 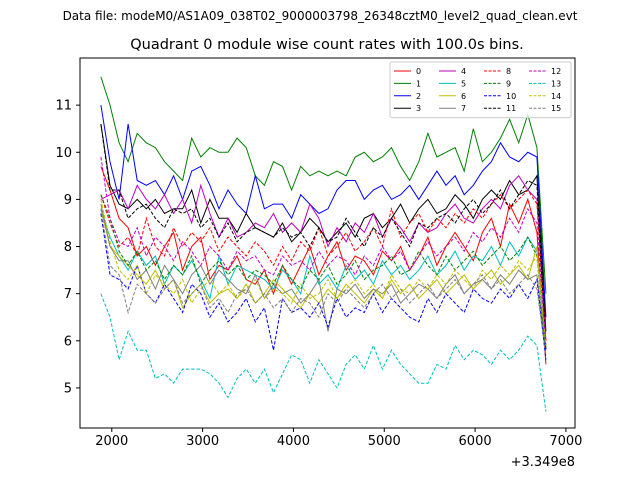 What do you see at coordinates (565, 441) in the screenshot?
I see `x-tick-label: 7000` at bounding box center [565, 441].